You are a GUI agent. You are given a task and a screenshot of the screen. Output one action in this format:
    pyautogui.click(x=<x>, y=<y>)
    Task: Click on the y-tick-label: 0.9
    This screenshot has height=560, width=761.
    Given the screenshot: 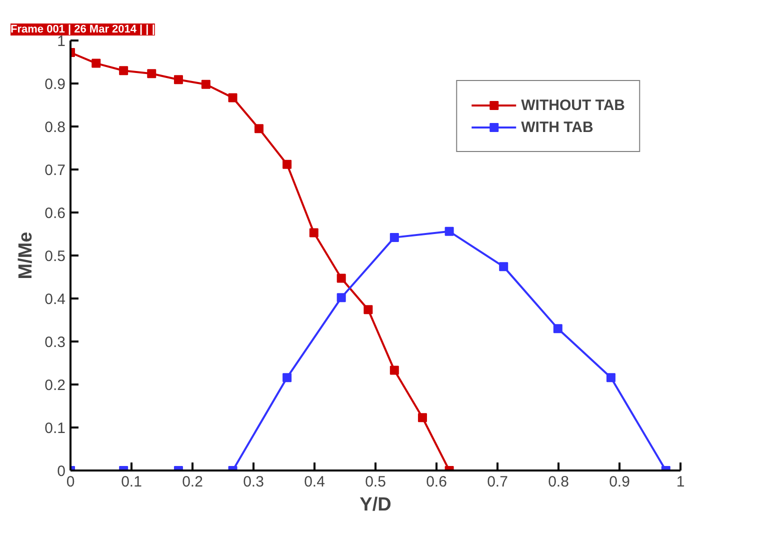 What is the action you would take?
    pyautogui.click(x=55, y=84)
    